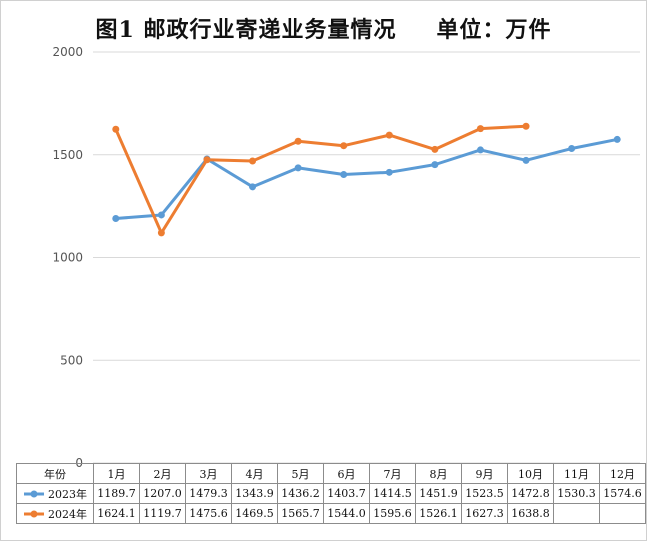 The image size is (647, 541). I want to click on data-label: 1595.6, so click(392, 513).